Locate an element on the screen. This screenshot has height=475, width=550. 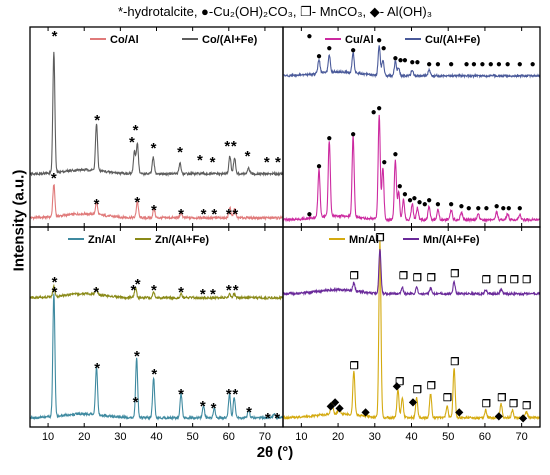
x-tick-label: 40 is located at coordinates (411, 437).